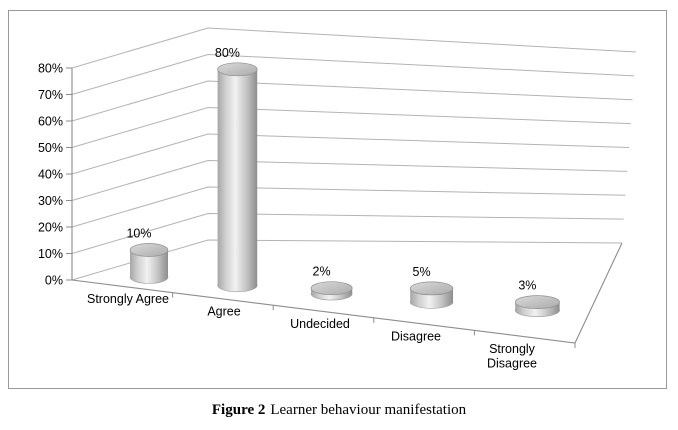 Image resolution: width=678 pixels, height=430 pixels. Describe the element at coordinates (227, 53) in the screenshot. I see `value-label: 80%` at that location.